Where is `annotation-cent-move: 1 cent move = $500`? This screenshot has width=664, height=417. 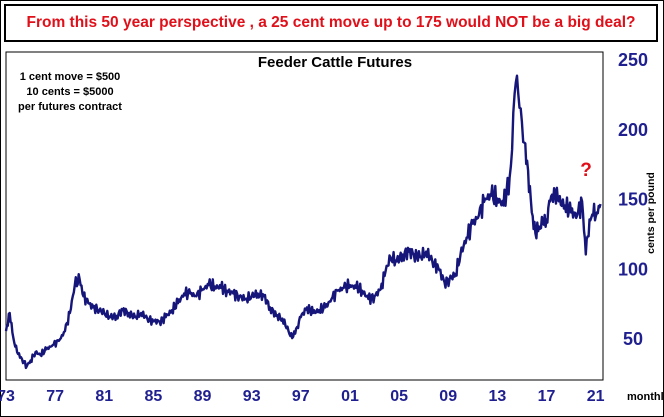
annotation-cent-move: 1 cent move = $500 is located at coordinates (70, 77).